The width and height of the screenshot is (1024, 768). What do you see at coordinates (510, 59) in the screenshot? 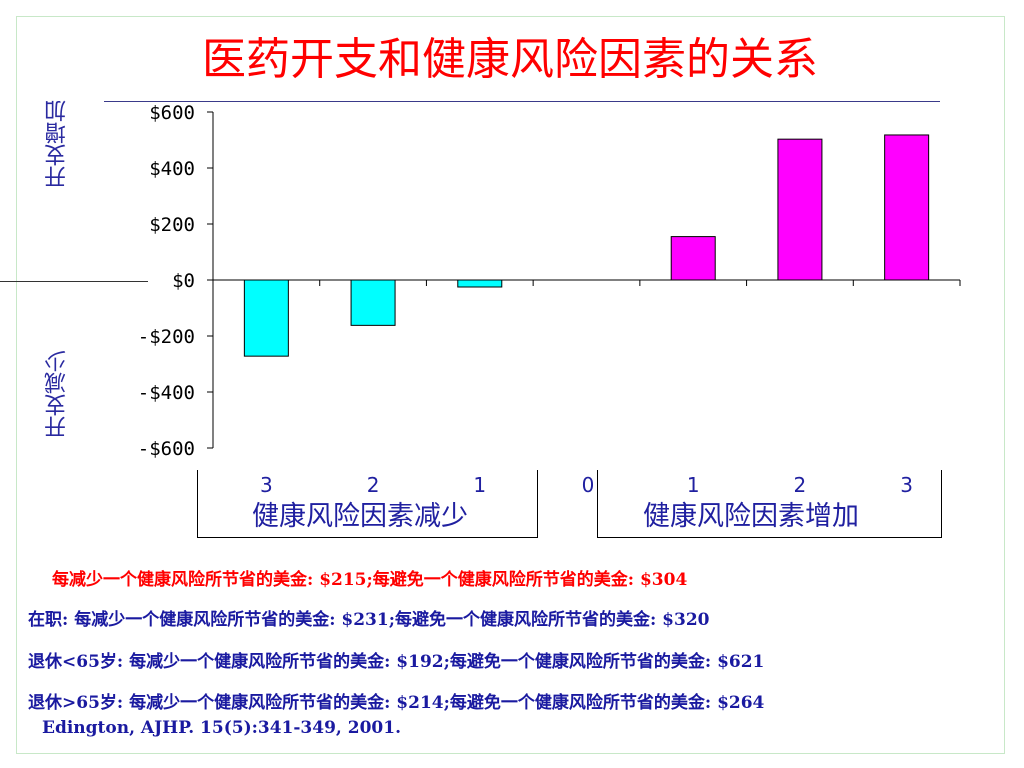
I see `slide-title: 医药开支和健康风险因素的关系` at bounding box center [510, 59].